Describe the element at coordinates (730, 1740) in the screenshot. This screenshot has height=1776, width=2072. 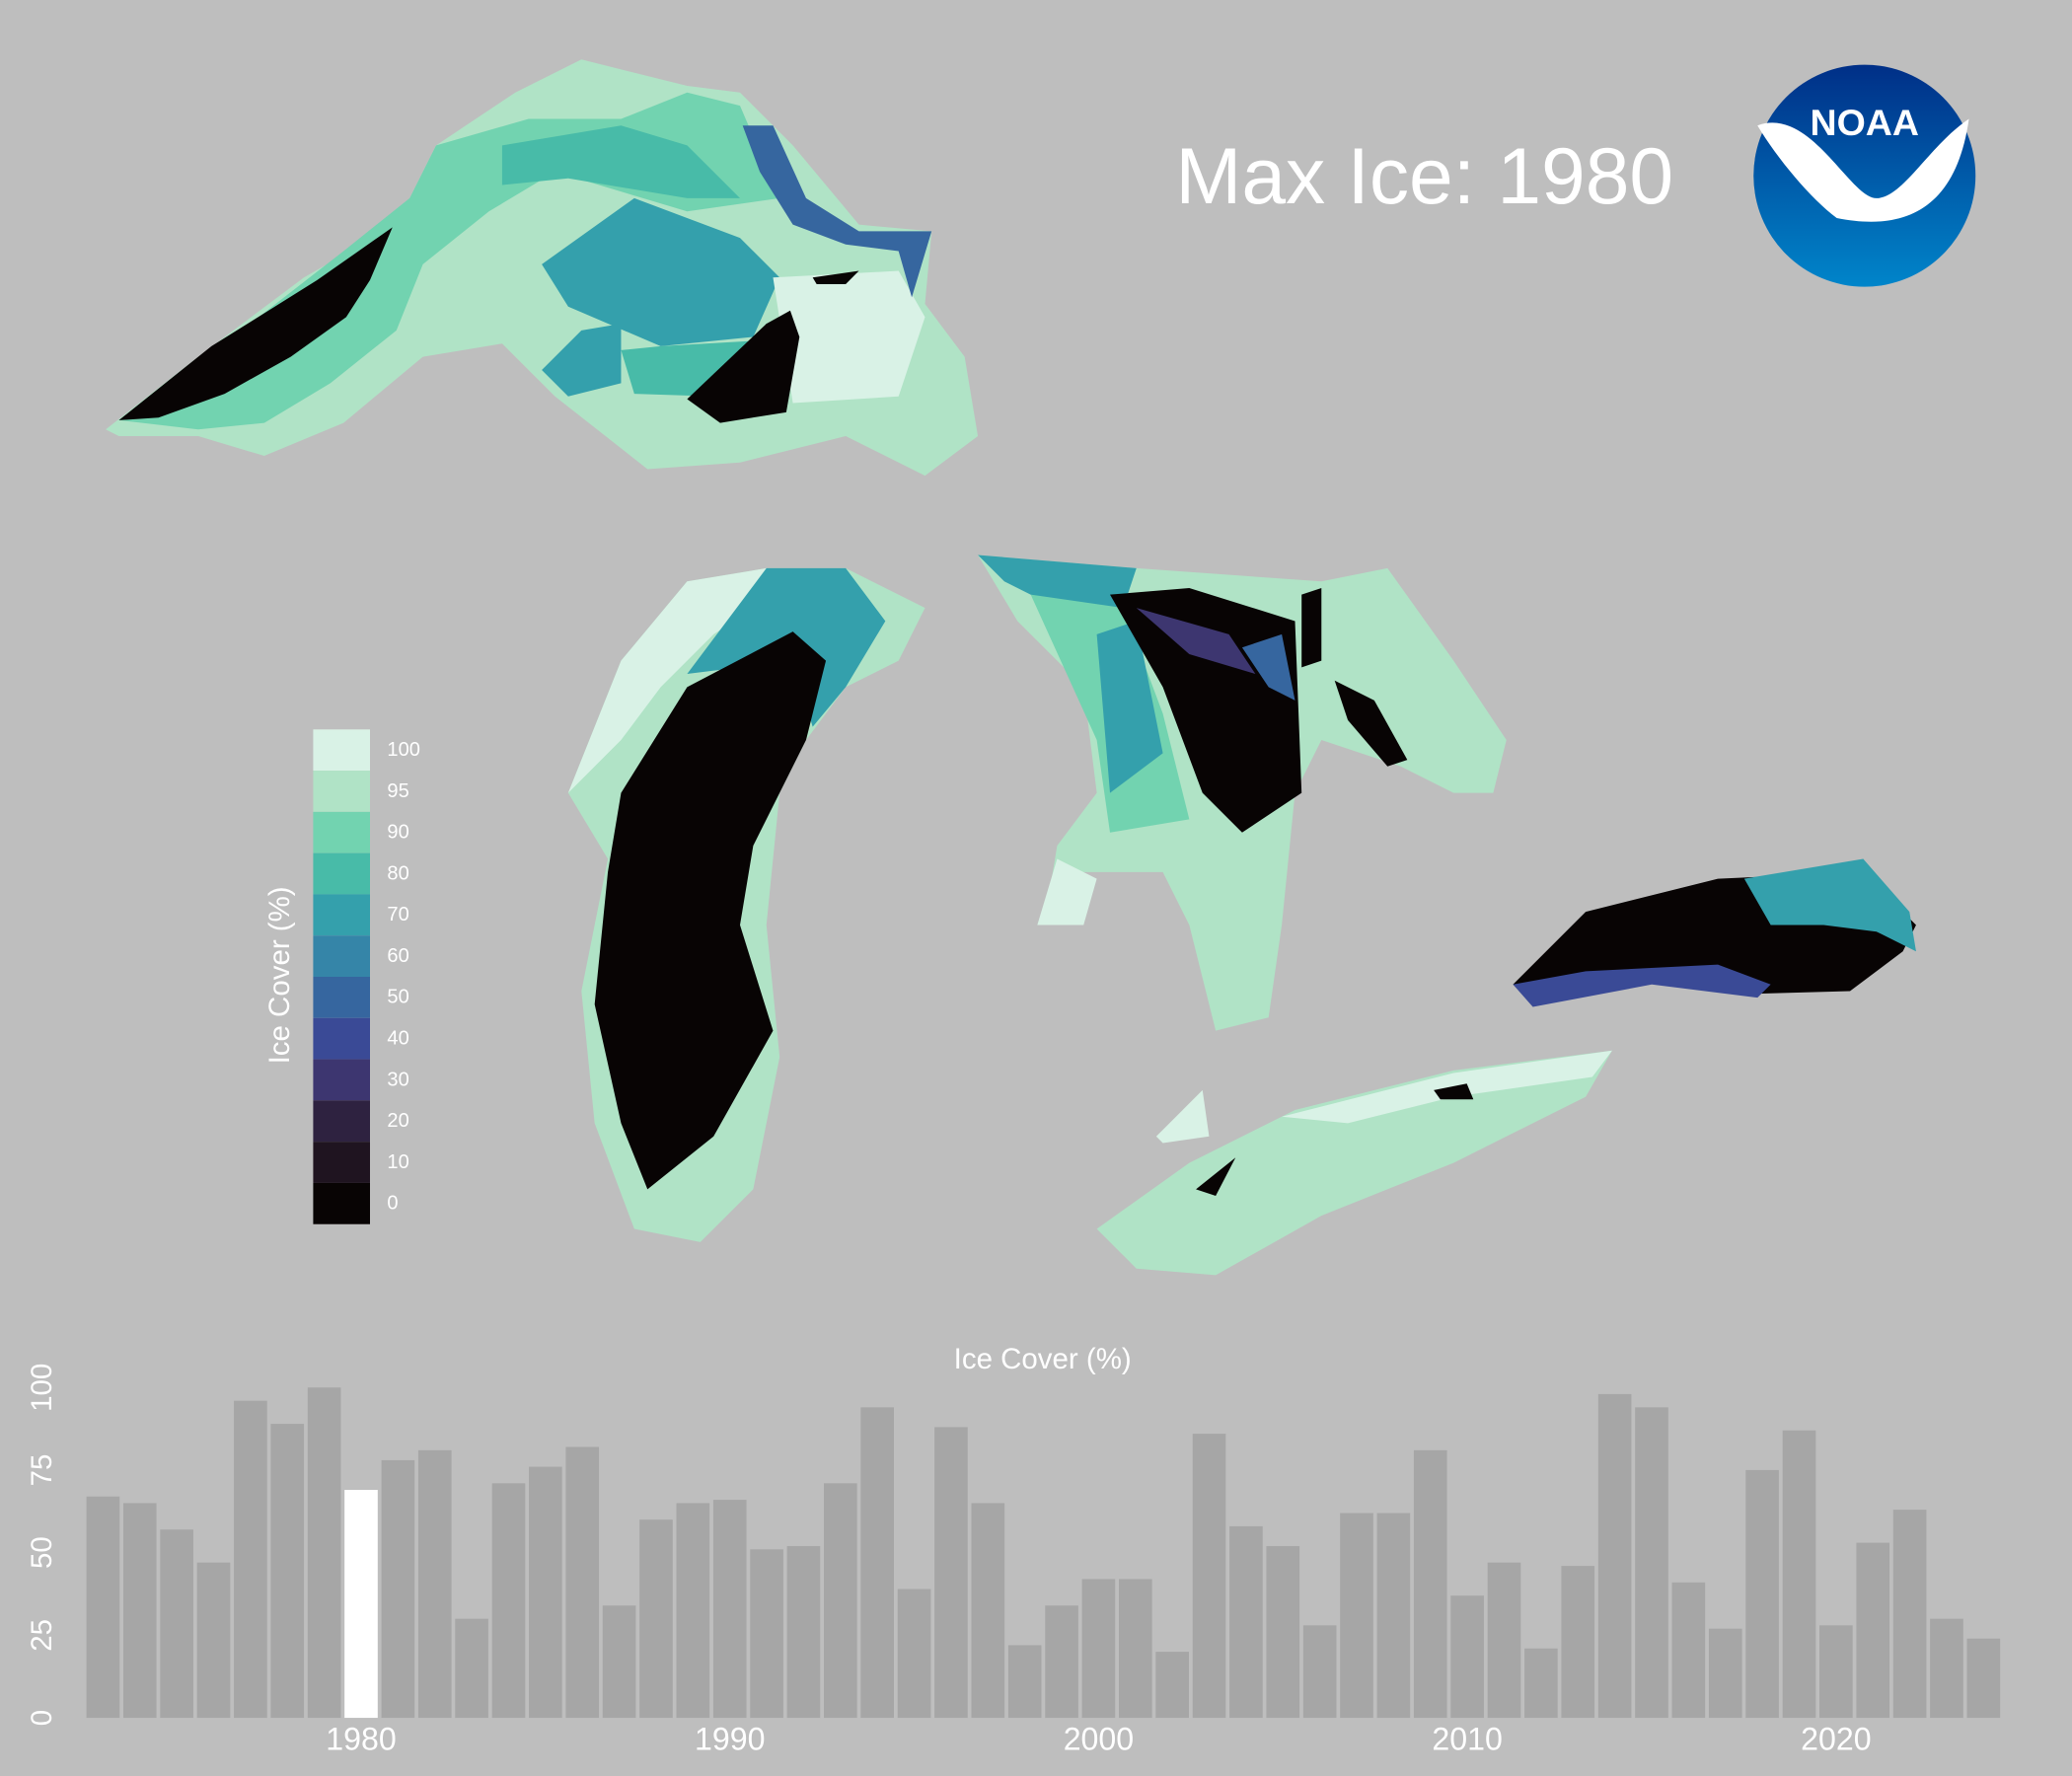
I see `x-tick-label: 1990` at that location.